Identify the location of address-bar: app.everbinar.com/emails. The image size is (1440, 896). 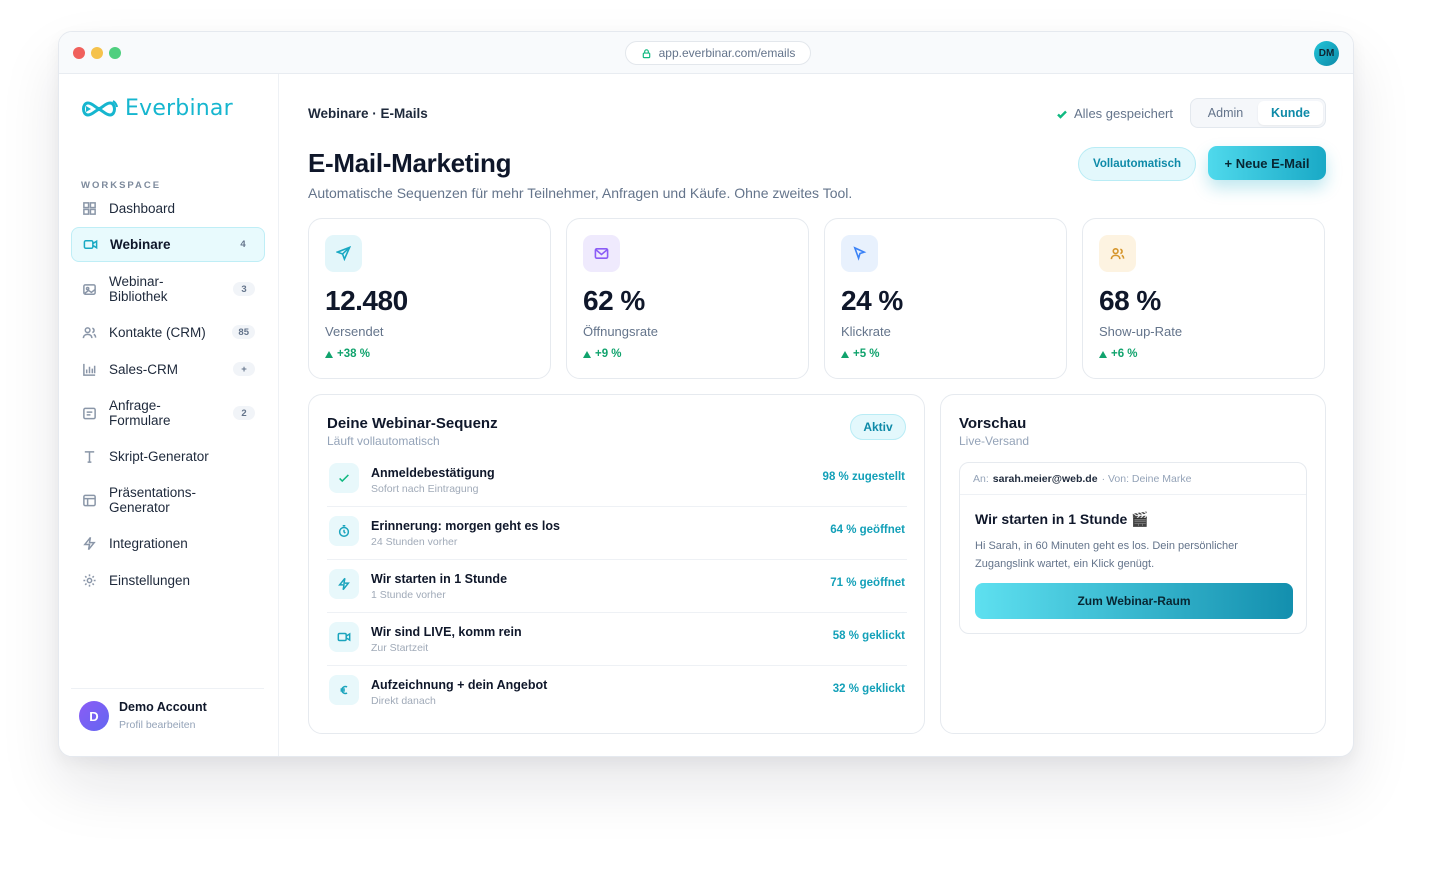
(718, 53).